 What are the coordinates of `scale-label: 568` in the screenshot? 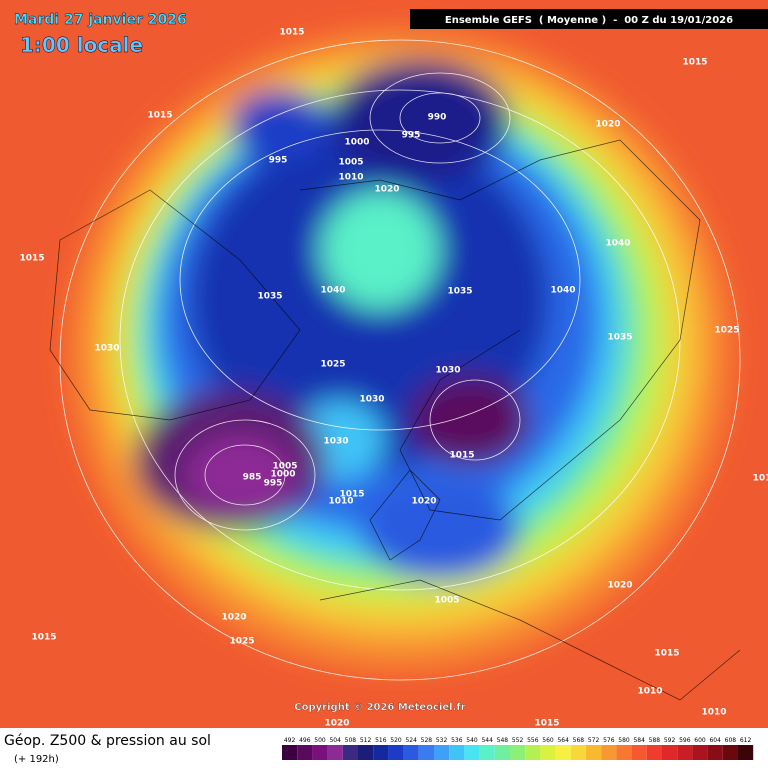 It's located at (579, 740).